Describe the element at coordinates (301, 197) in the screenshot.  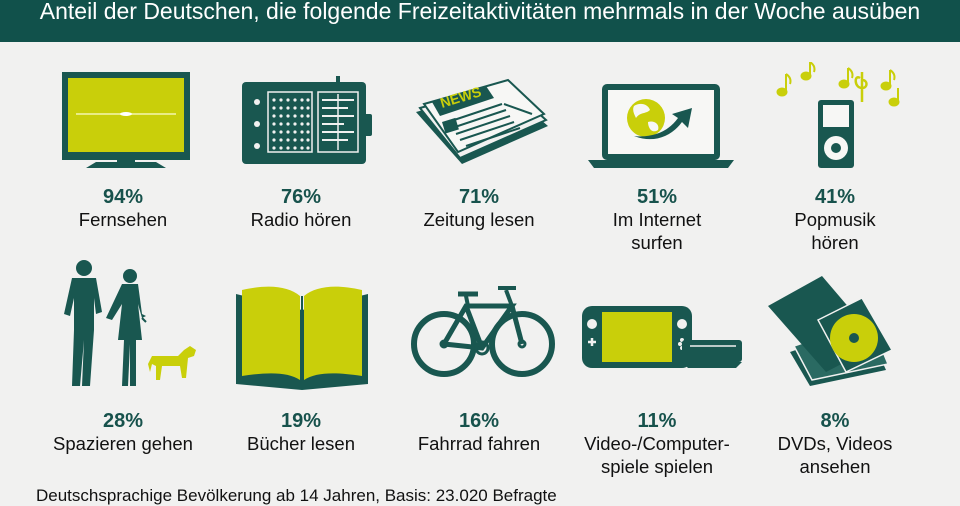
I see `bar-value-label: 76%` at that location.